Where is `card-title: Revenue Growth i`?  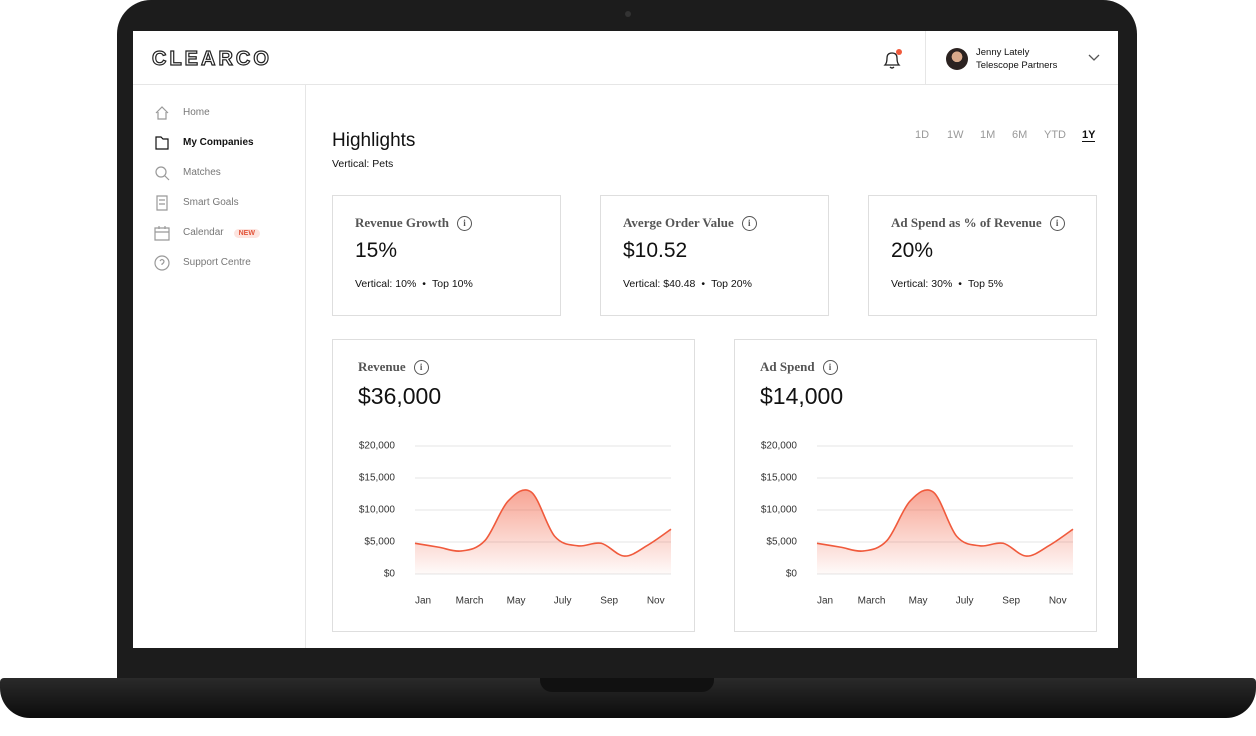
card-title: Revenue Growth i is located at coordinates (414, 223).